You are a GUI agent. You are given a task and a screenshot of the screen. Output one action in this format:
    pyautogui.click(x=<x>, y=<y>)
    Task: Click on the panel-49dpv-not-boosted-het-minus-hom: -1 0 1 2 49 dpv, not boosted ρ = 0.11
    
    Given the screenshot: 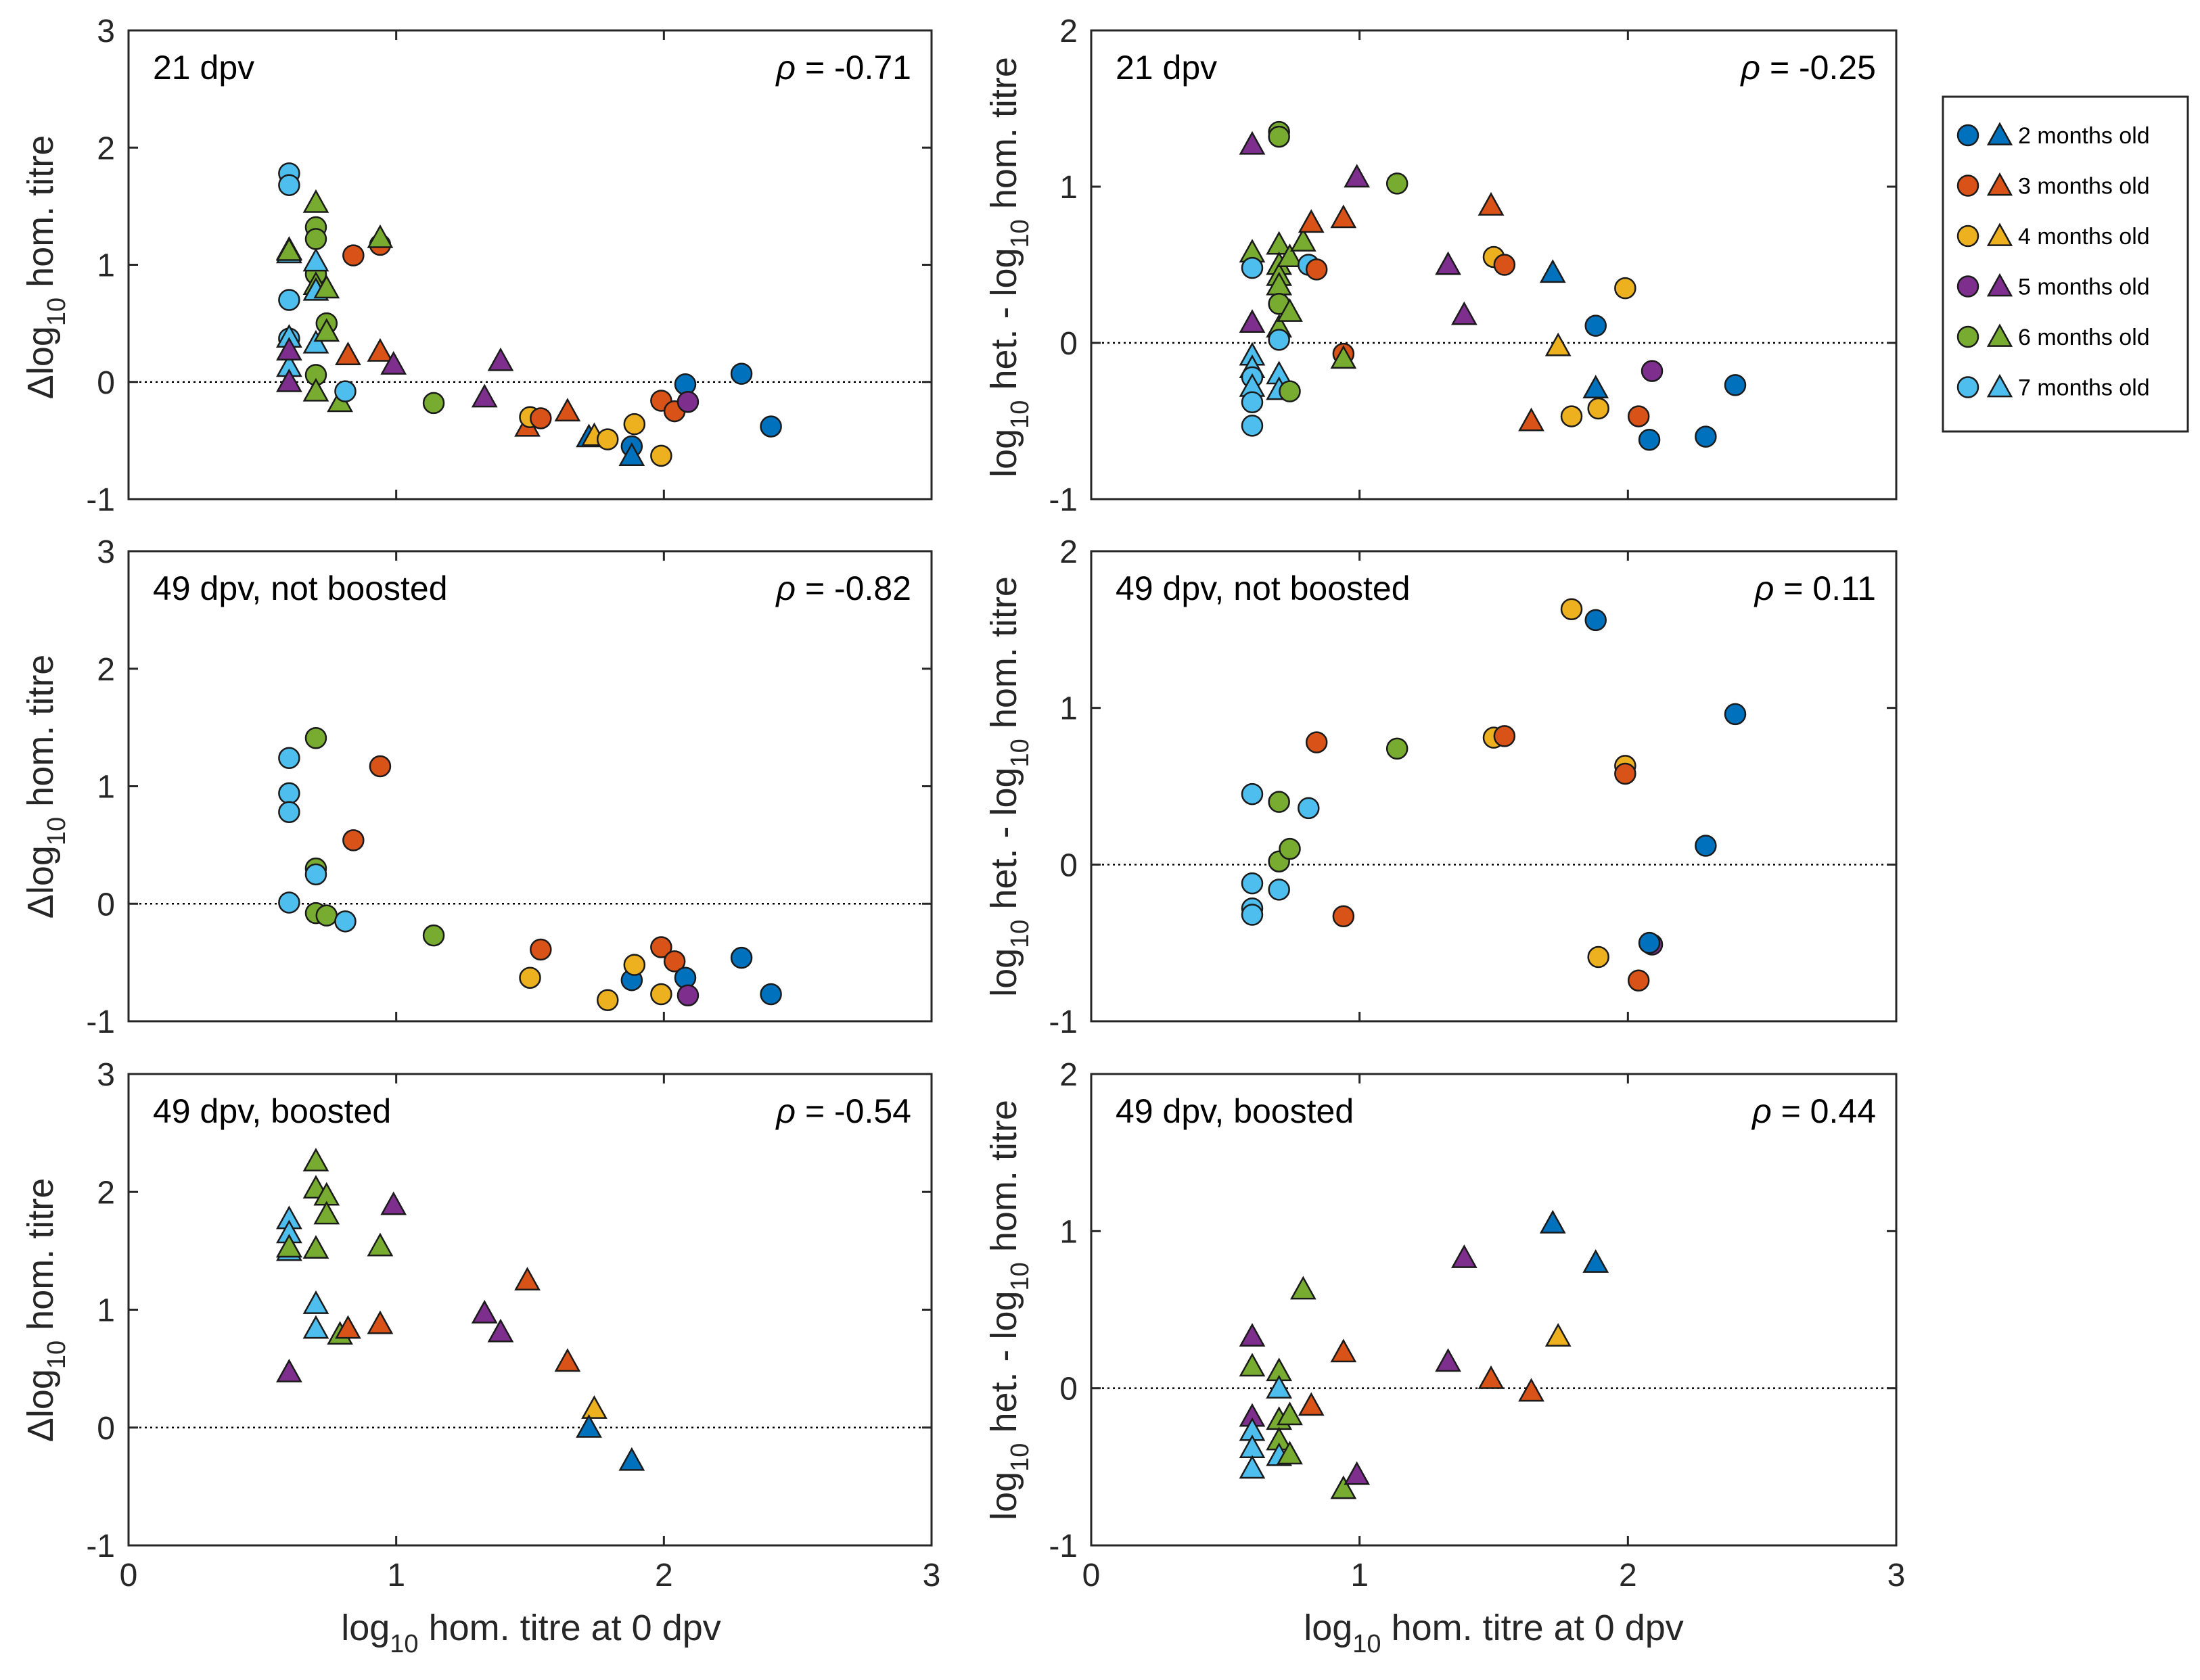 What is the action you would take?
    pyautogui.click(x=1474, y=787)
    